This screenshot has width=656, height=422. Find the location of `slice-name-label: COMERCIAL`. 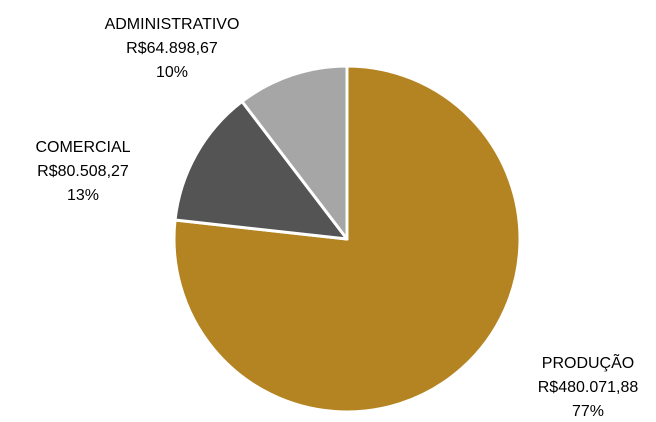

slice-name-label: COMERCIAL is located at coordinates (82, 147).